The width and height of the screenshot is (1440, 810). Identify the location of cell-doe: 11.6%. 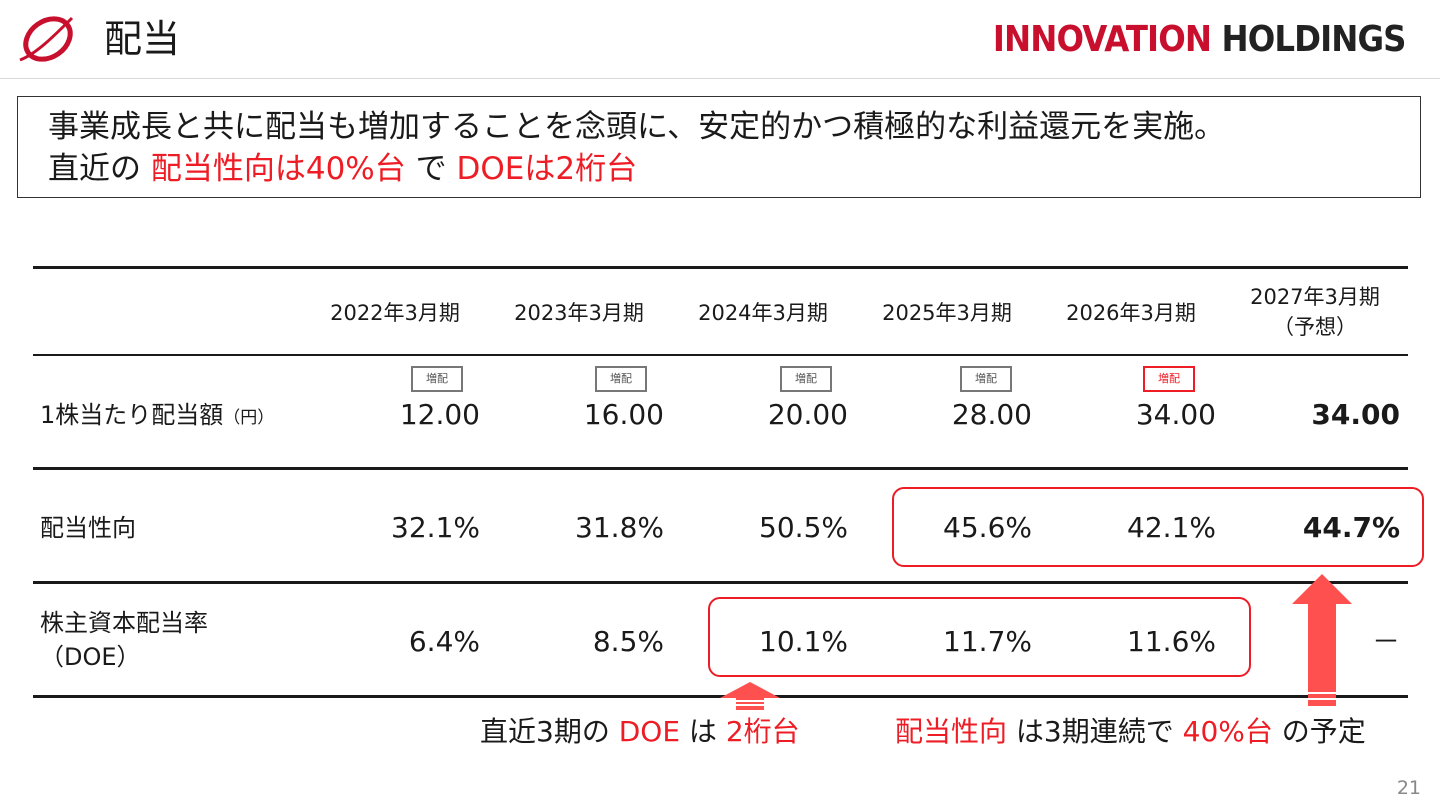
(1171, 641).